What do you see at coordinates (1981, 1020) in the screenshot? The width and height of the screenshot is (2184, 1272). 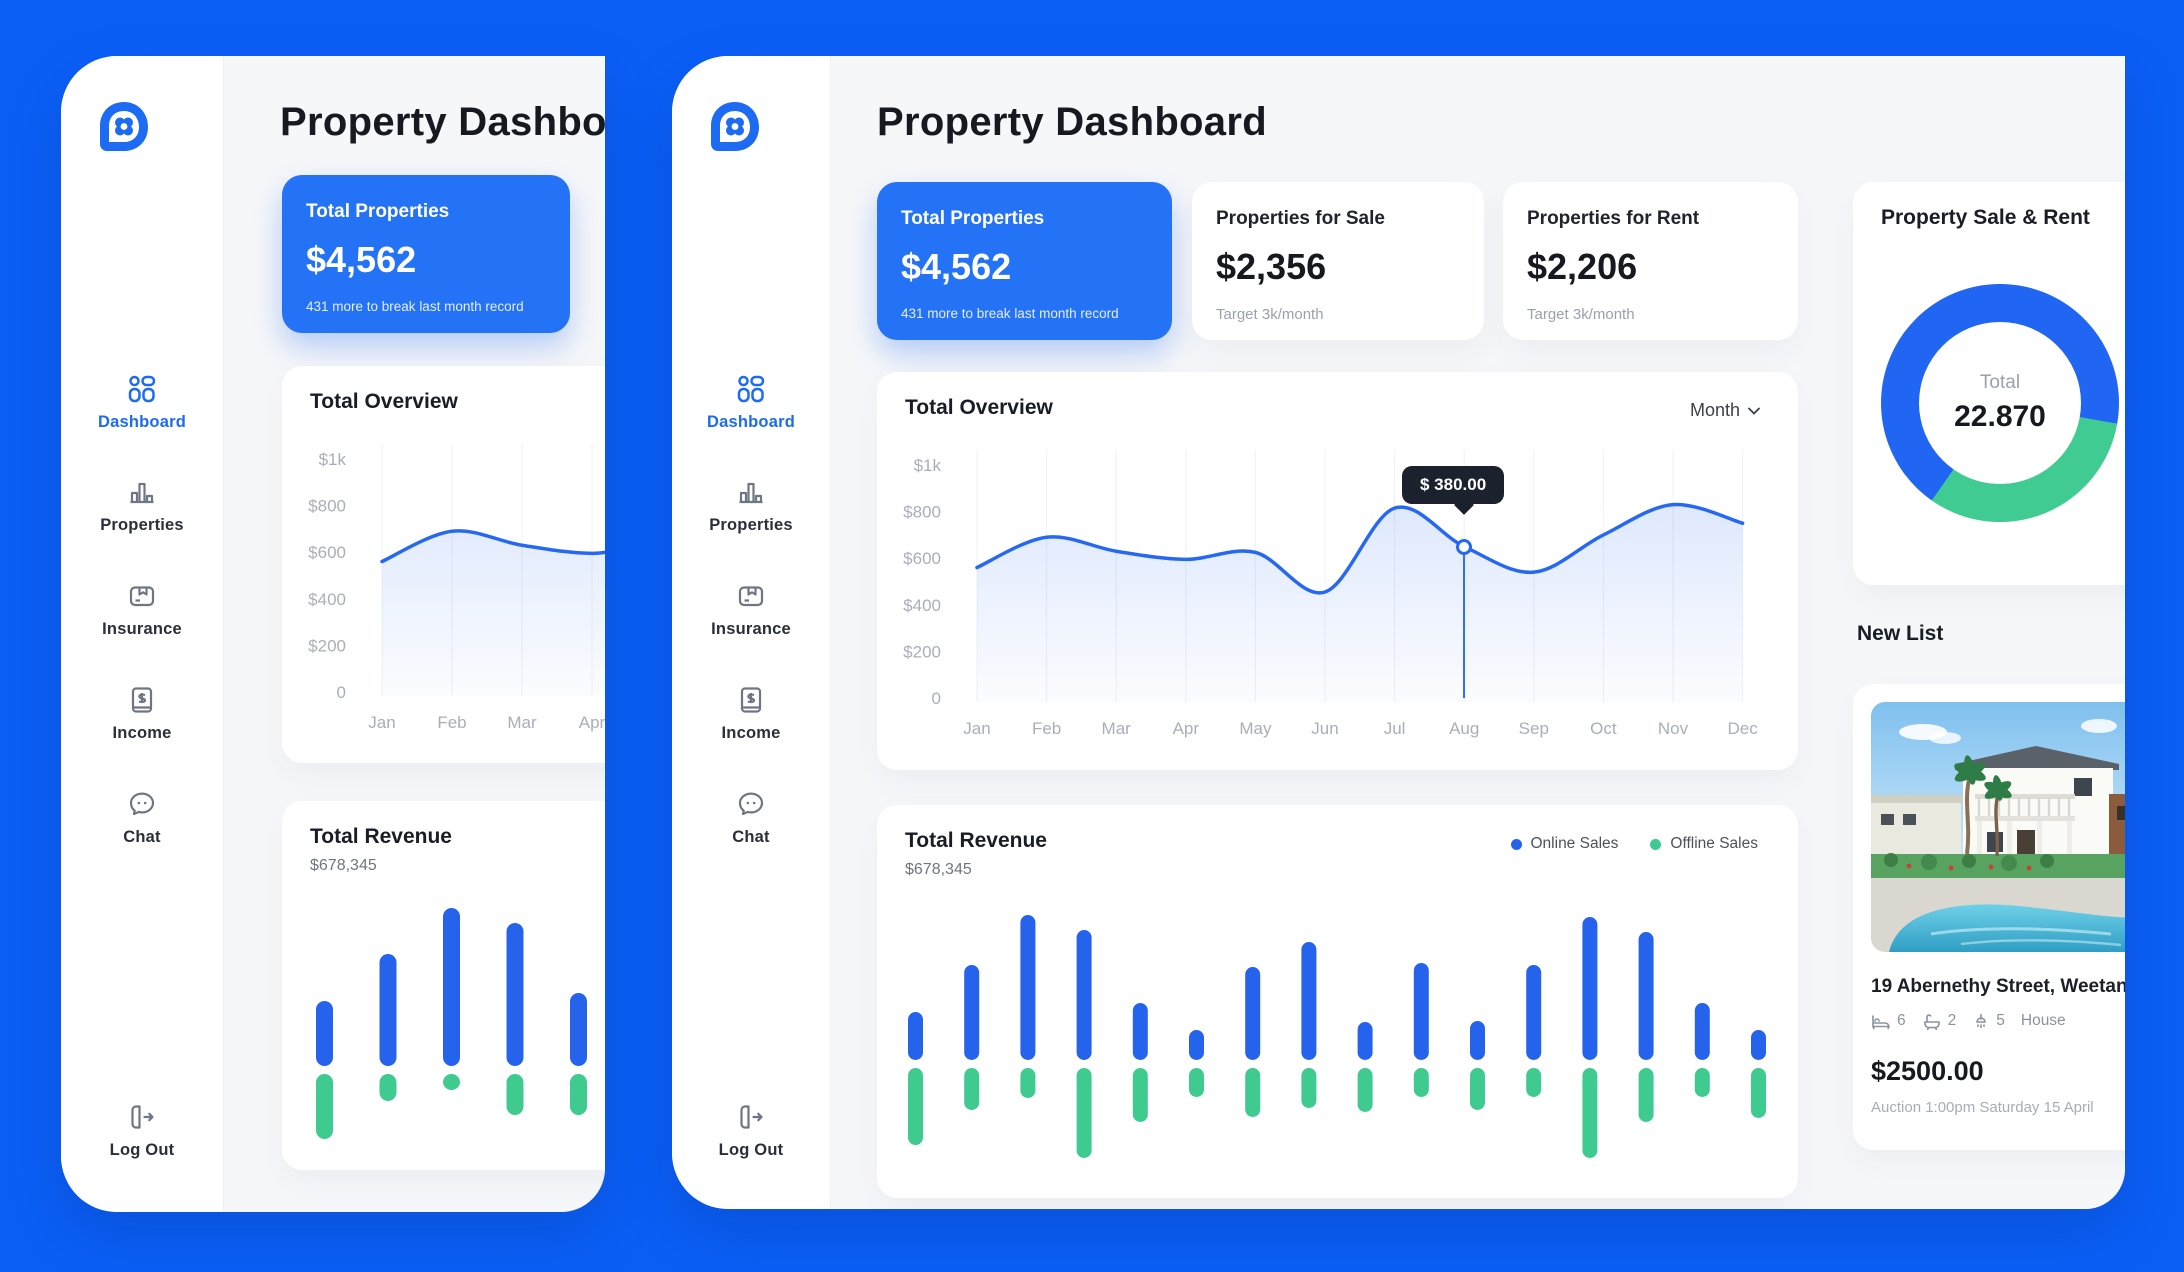 I see `shower-icon` at bounding box center [1981, 1020].